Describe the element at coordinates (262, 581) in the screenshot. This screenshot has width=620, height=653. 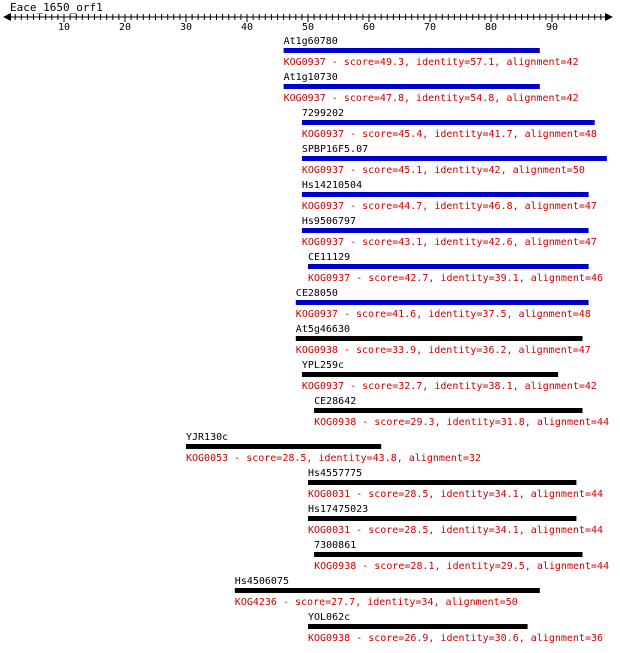
I see `hit-name: Hs4506075` at that location.